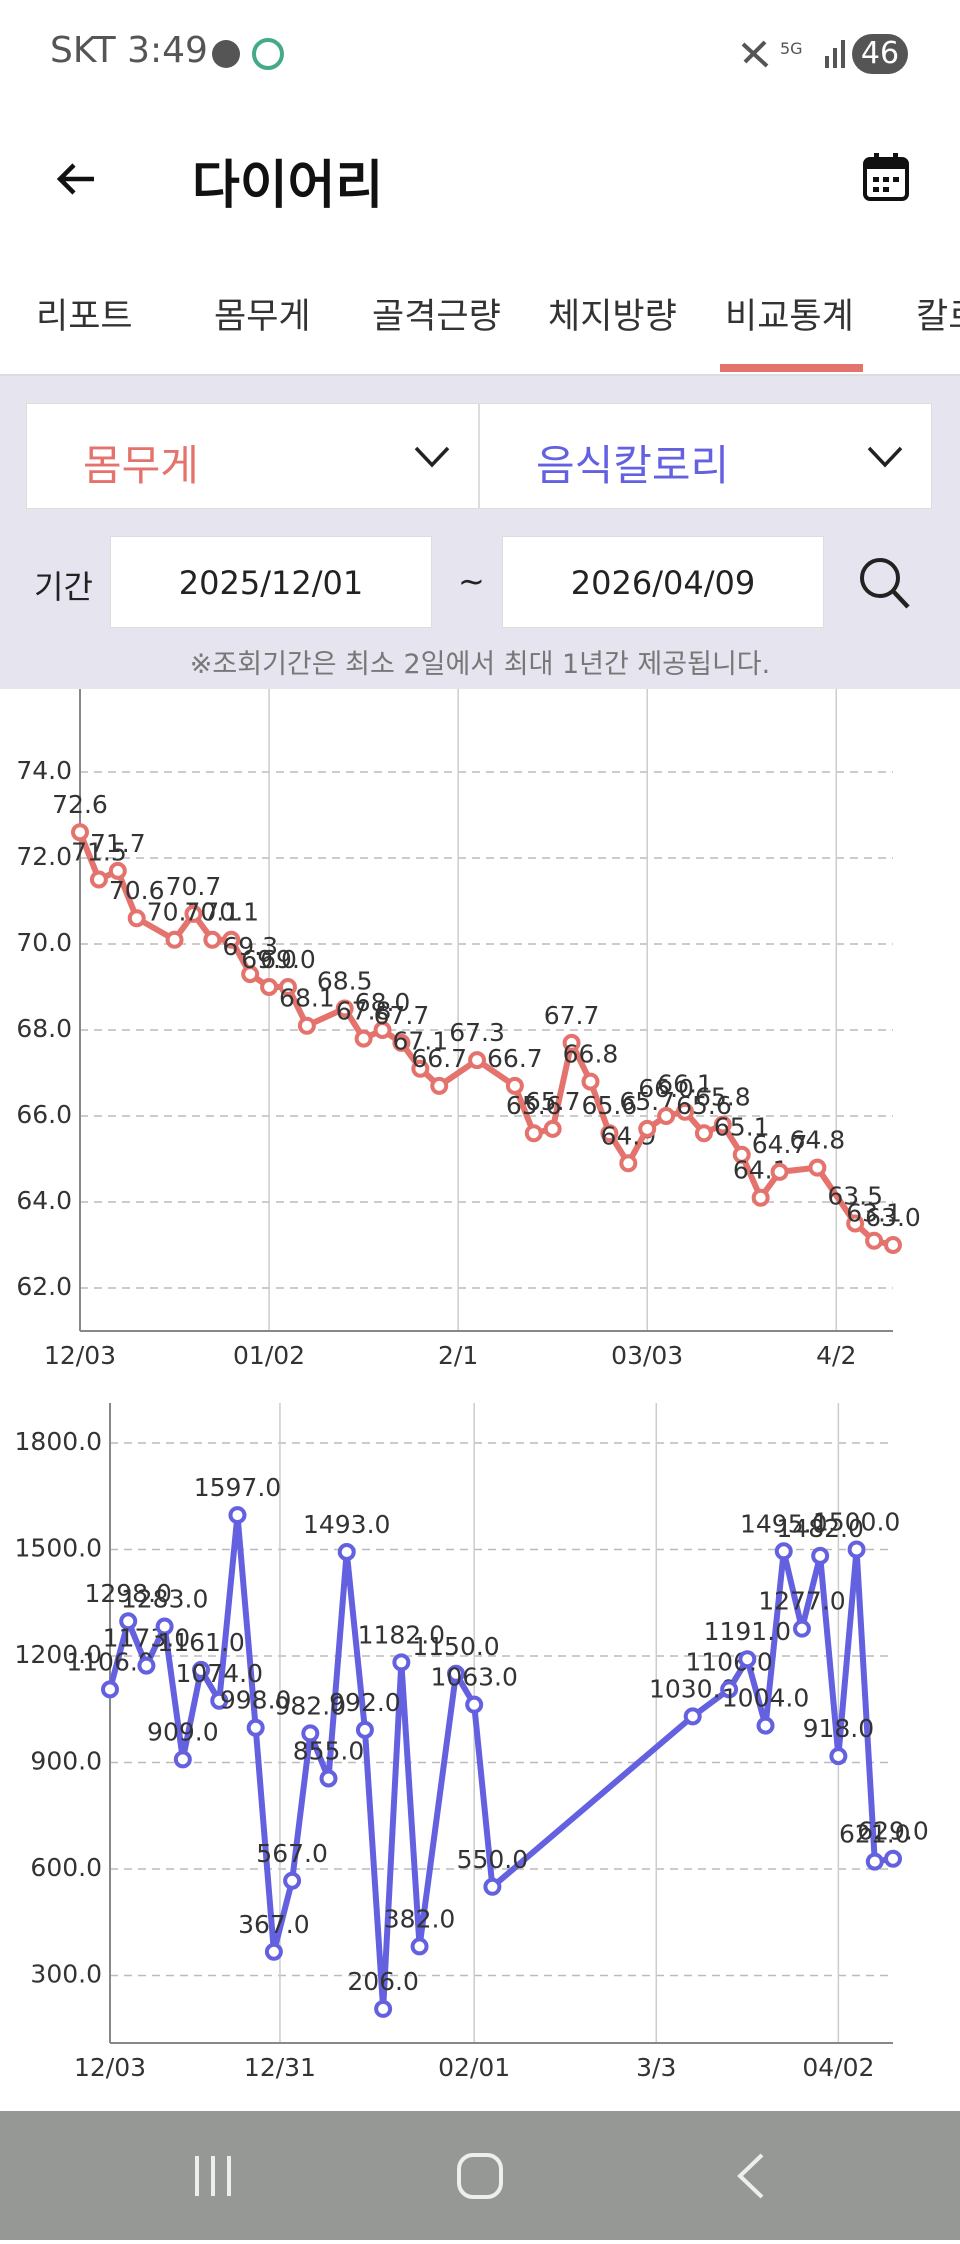 This screenshot has height=2244, width=960. What do you see at coordinates (280, 2067) in the screenshot?
I see `x-tick-label: 12/31` at bounding box center [280, 2067].